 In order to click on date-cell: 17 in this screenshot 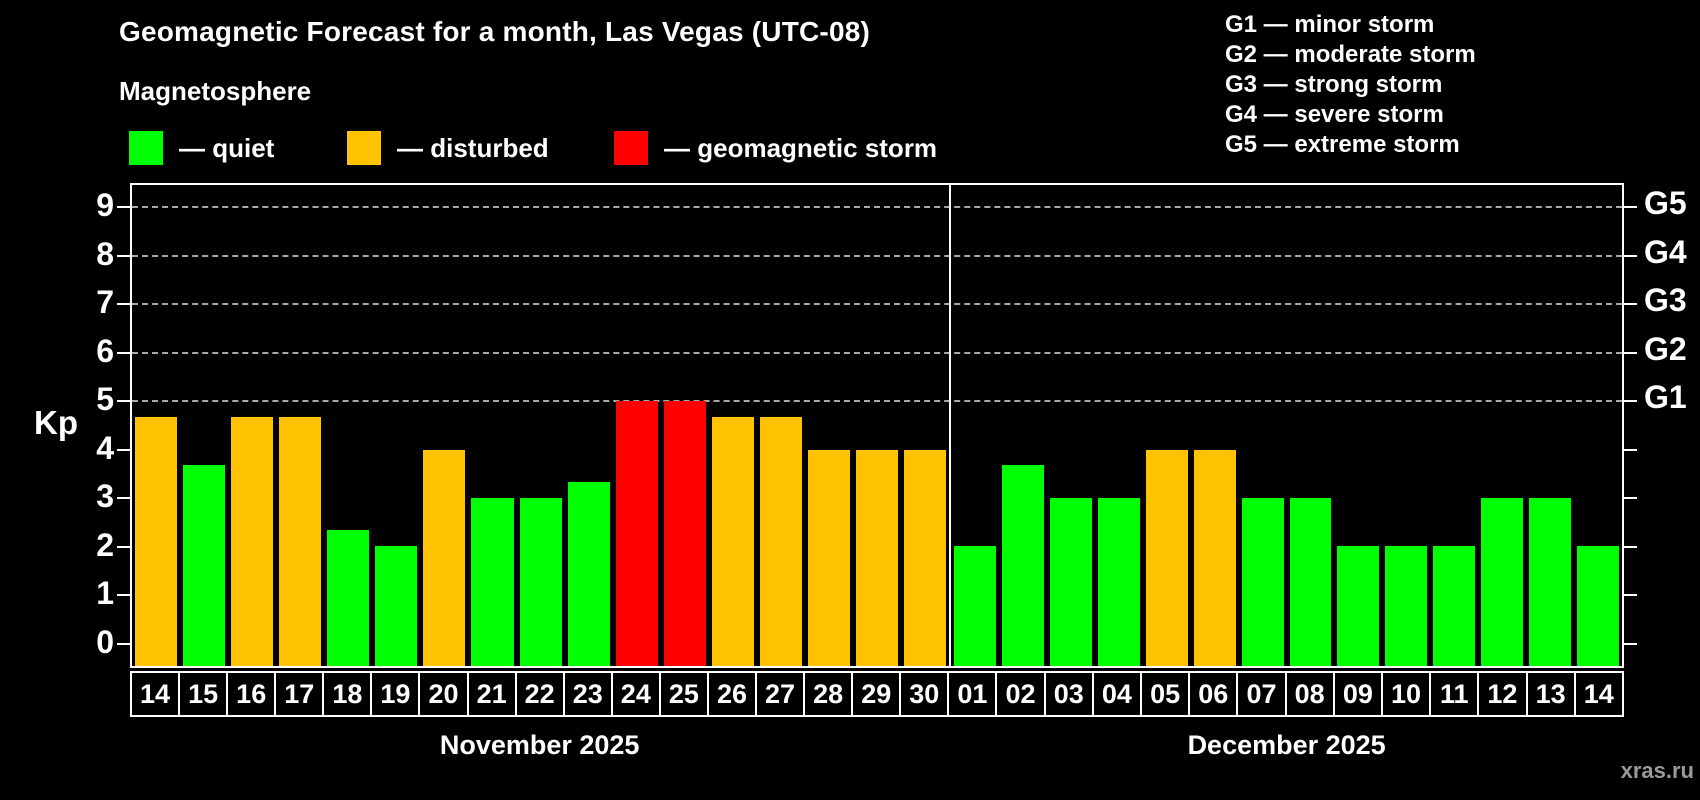, I will do `click(299, 694)`.